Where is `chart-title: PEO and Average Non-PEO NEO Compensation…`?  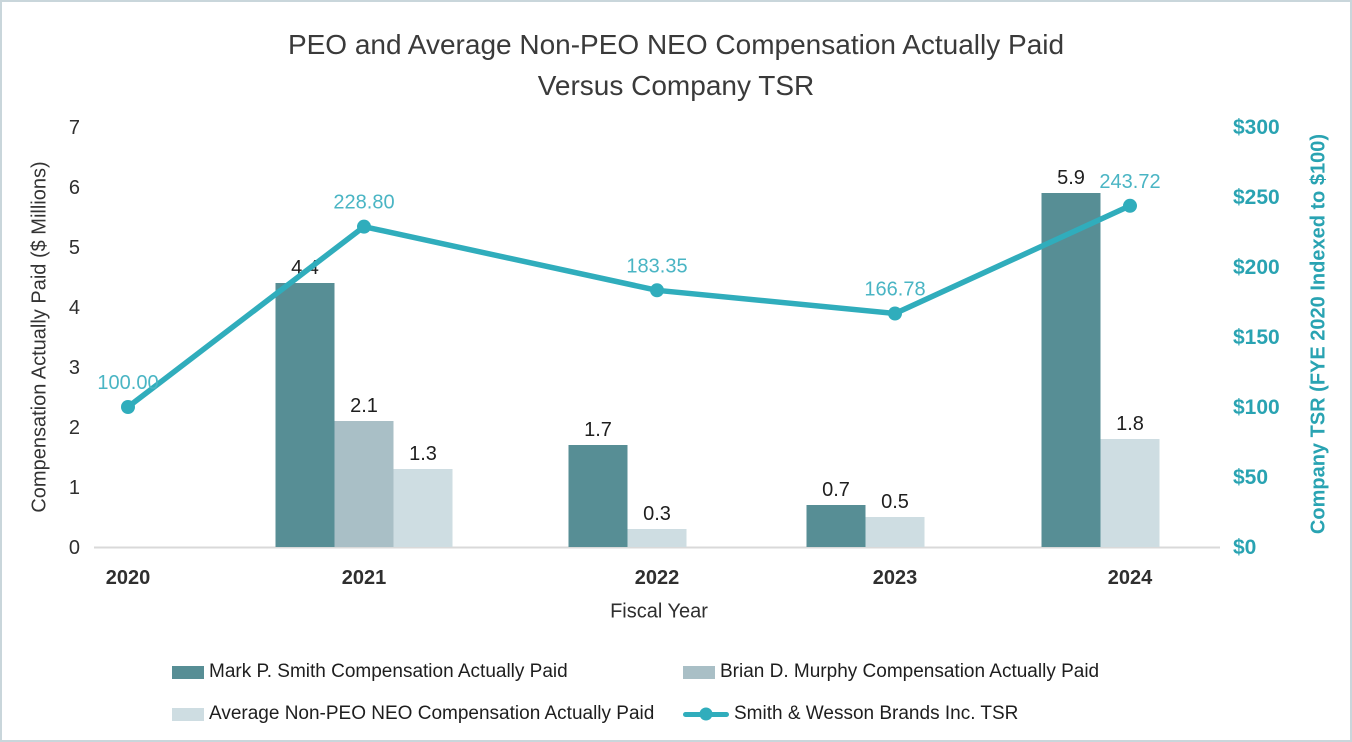 chart-title: PEO and Average Non-PEO NEO Compensation… is located at coordinates (676, 65).